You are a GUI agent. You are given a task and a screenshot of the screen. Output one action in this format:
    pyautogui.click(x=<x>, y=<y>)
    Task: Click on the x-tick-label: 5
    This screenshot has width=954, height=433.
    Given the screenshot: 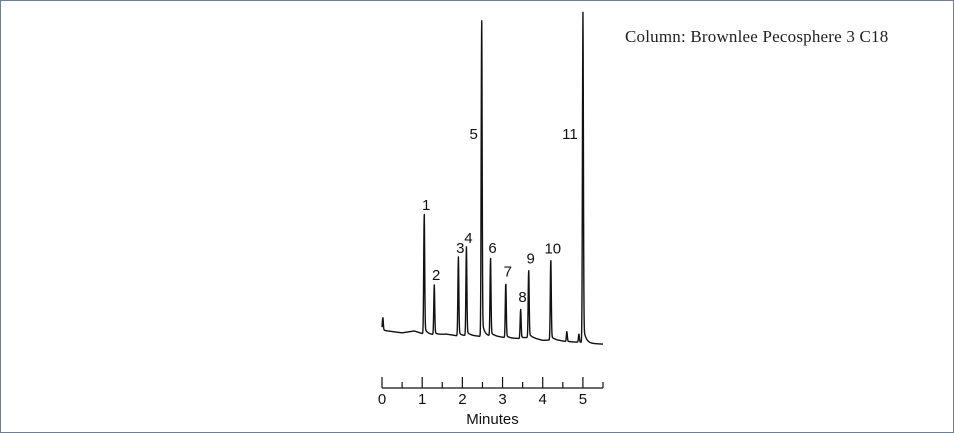 What is the action you would take?
    pyautogui.click(x=583, y=399)
    